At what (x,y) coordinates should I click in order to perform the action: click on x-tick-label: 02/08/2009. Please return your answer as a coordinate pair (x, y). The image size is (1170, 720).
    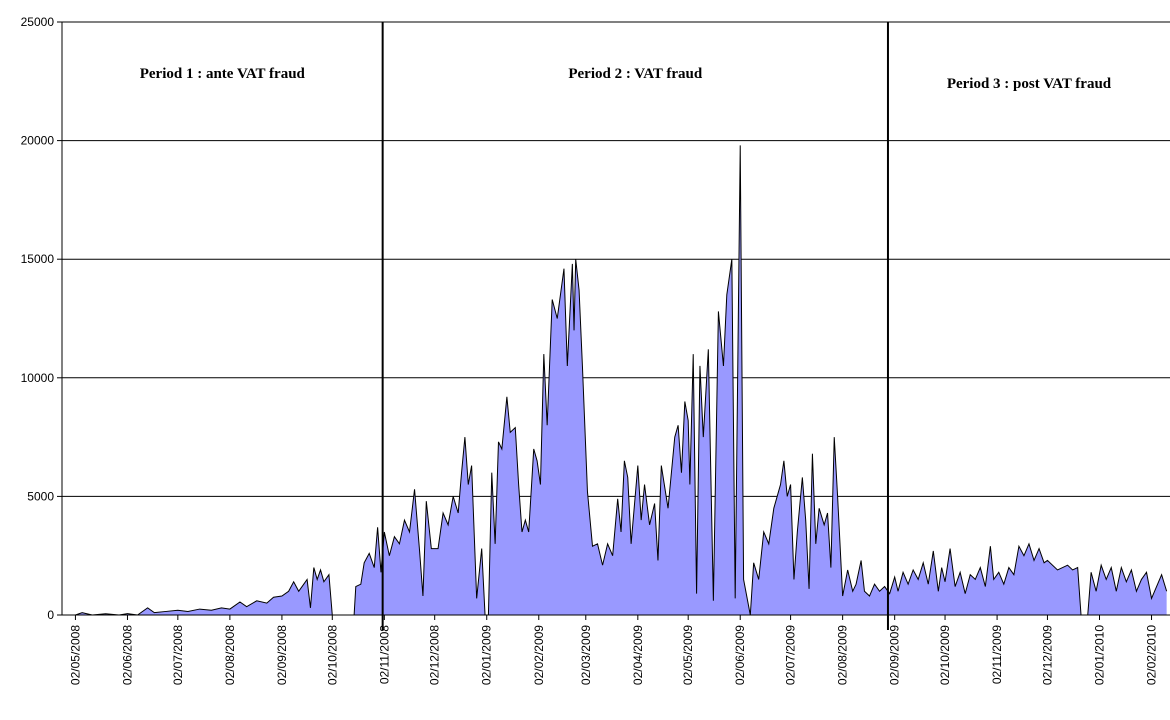
    Looking at the image, I should click on (843, 655).